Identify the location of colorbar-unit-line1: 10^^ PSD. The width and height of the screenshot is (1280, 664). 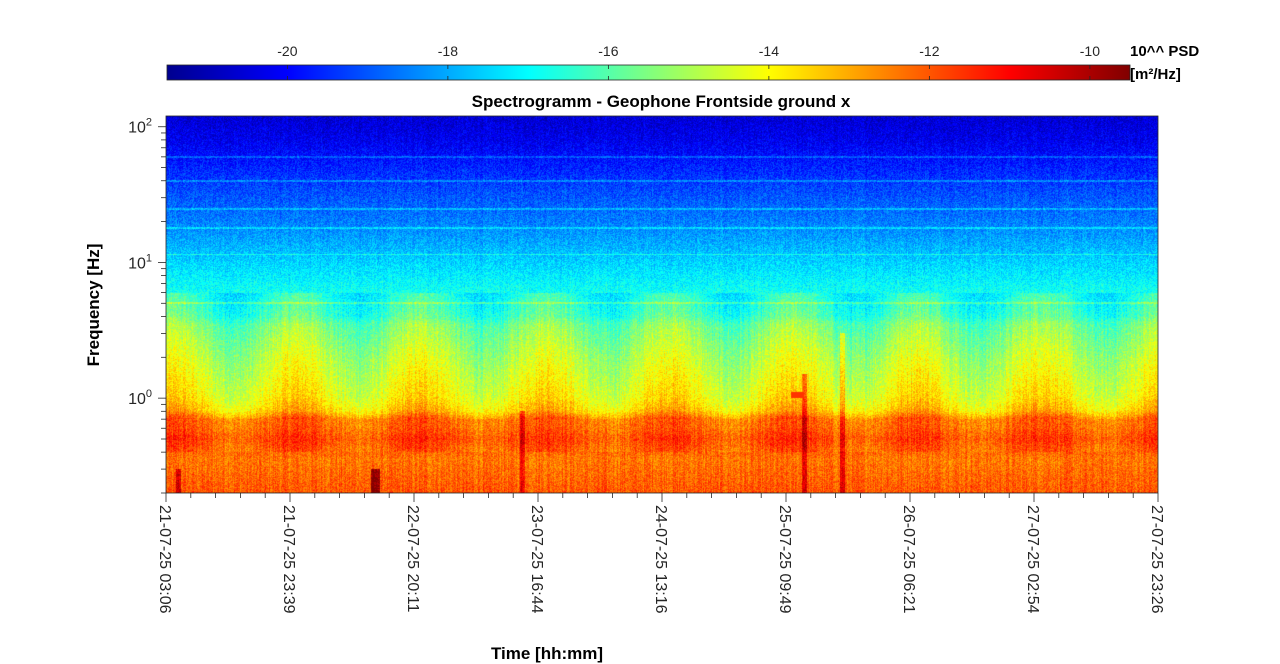
(1164, 51).